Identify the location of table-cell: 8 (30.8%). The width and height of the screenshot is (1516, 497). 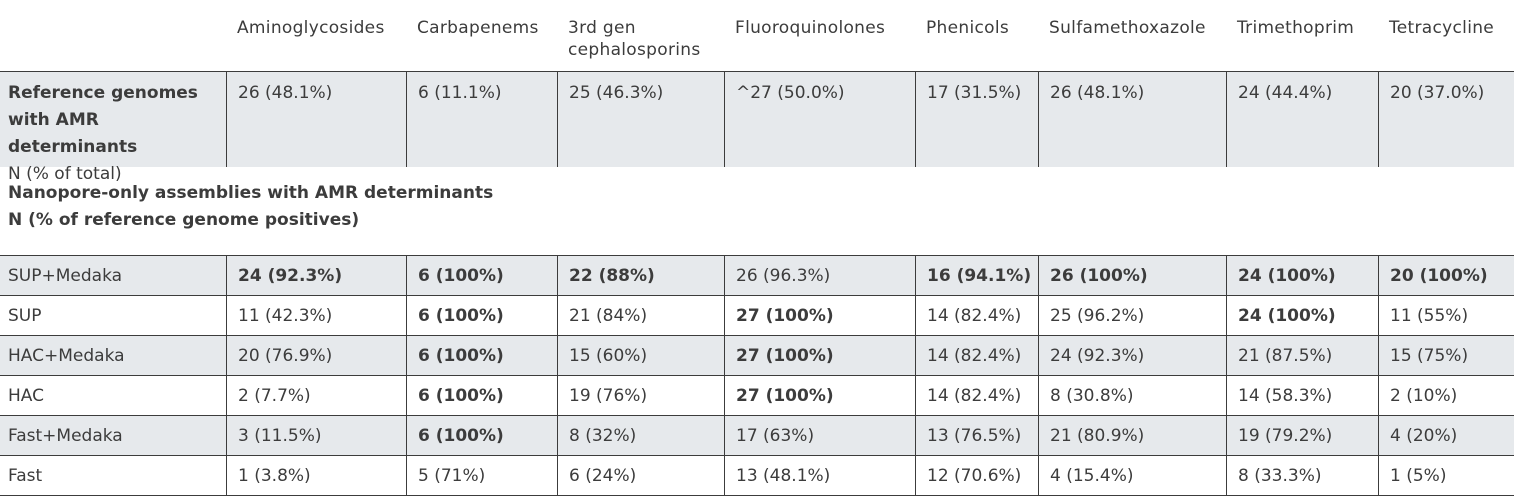
(1132, 395).